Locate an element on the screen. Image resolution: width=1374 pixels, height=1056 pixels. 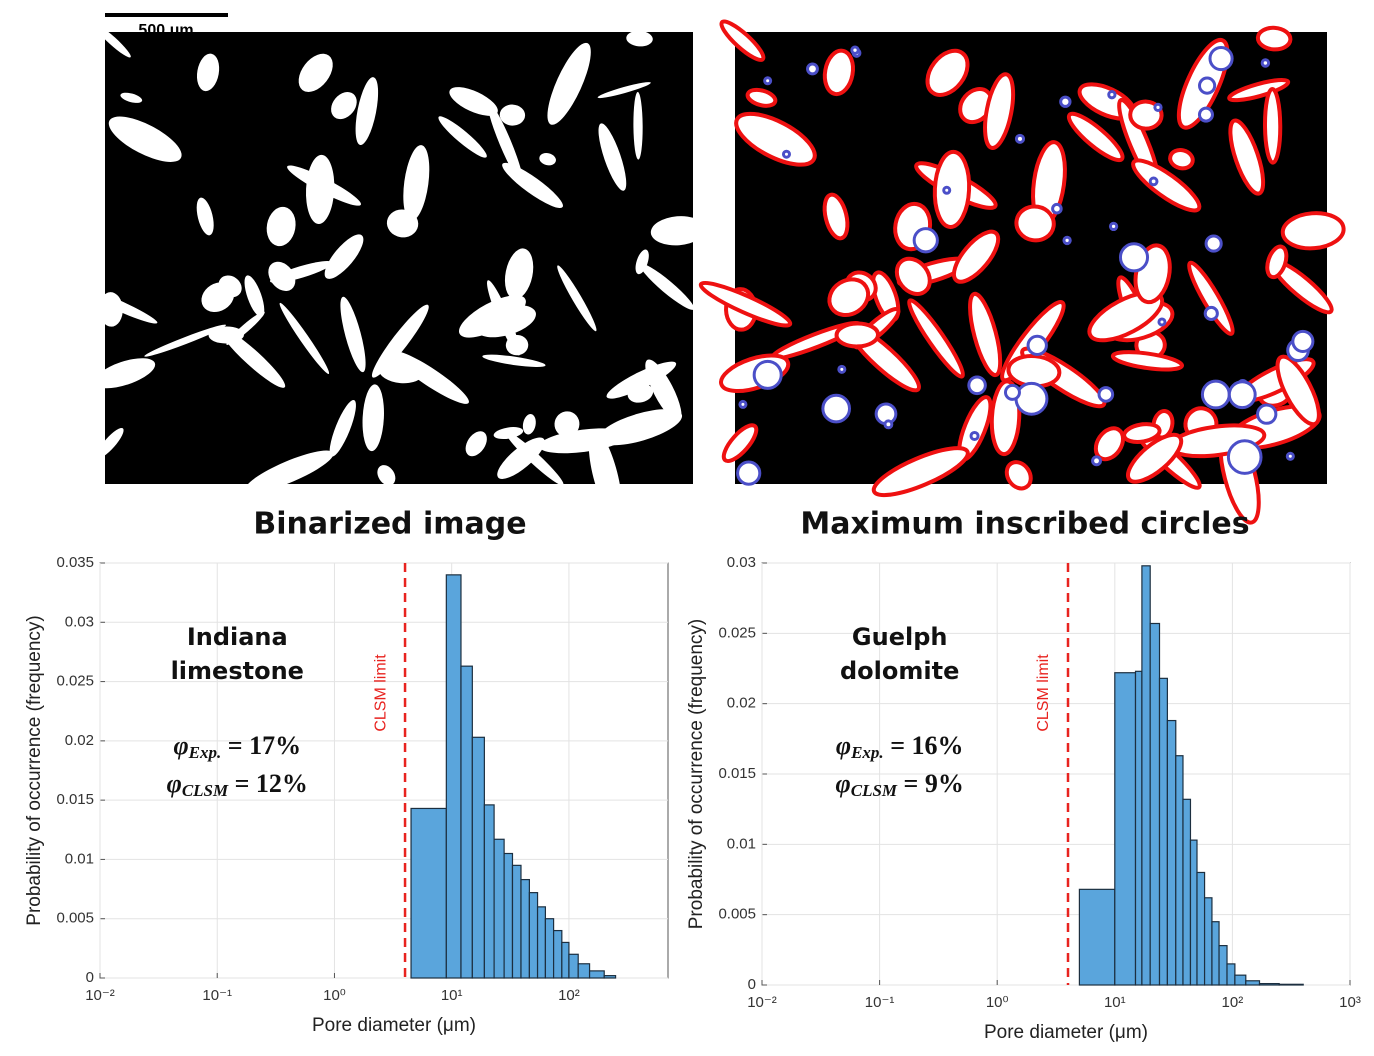
porosity-symbol: φ is located at coordinates (180, 745).